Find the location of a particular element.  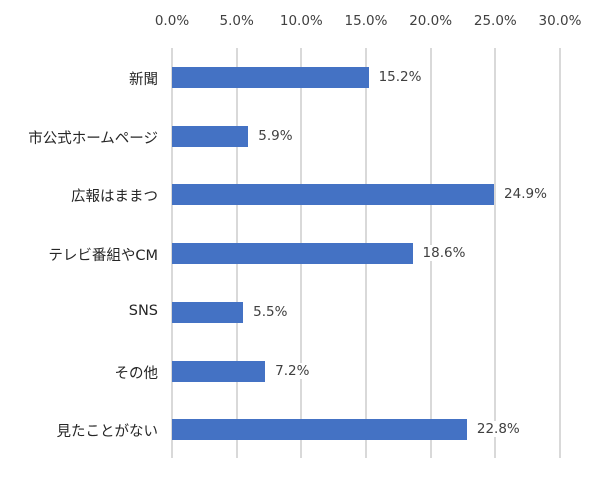

value-label: 15.2% is located at coordinates (400, 77).